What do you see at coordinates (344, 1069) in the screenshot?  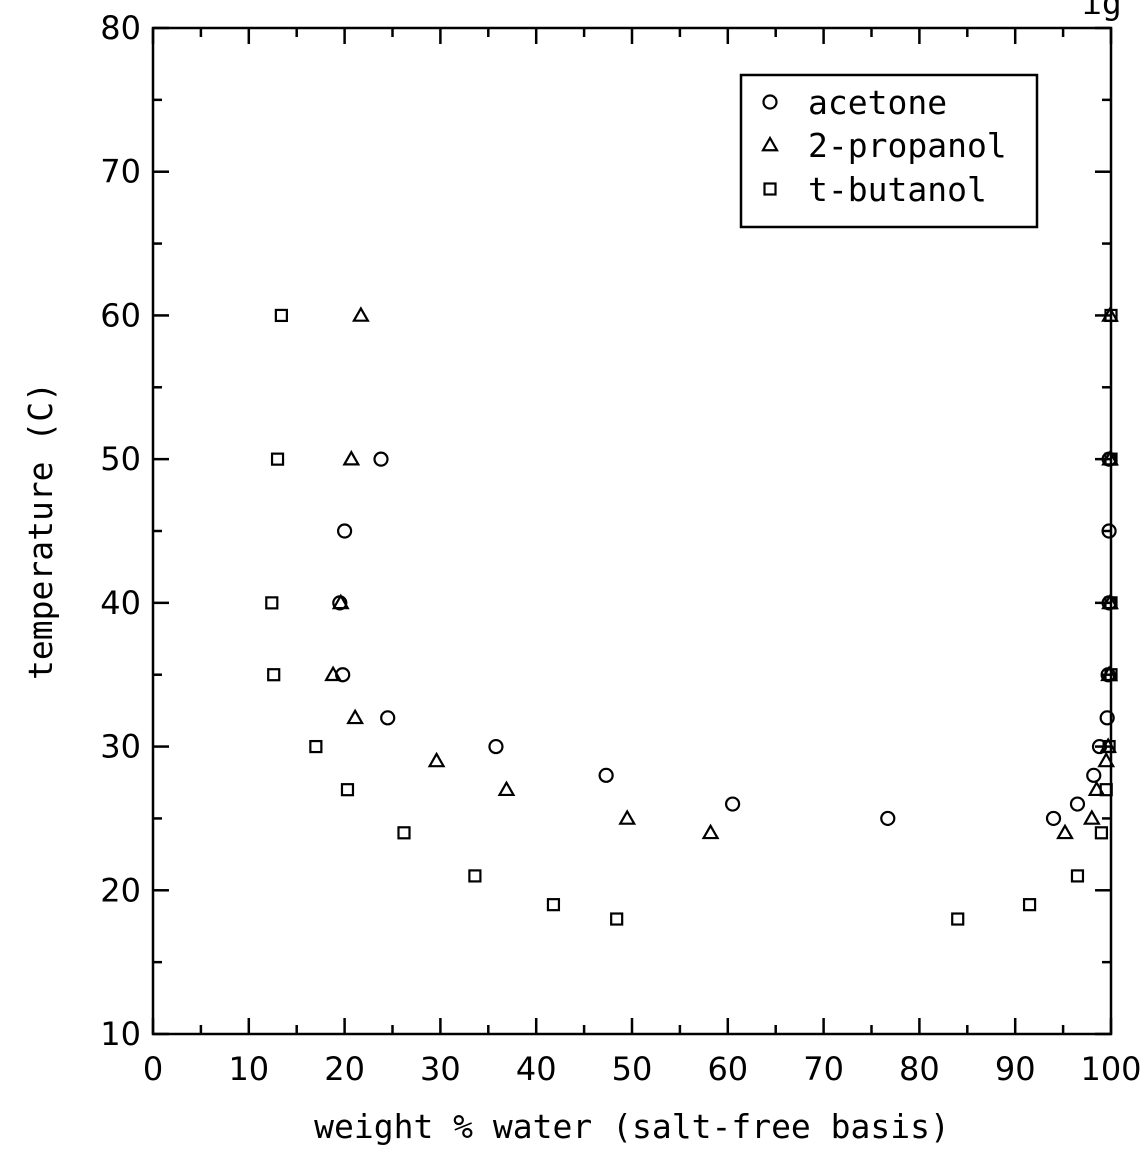 I see `x-tick-label: 20` at bounding box center [344, 1069].